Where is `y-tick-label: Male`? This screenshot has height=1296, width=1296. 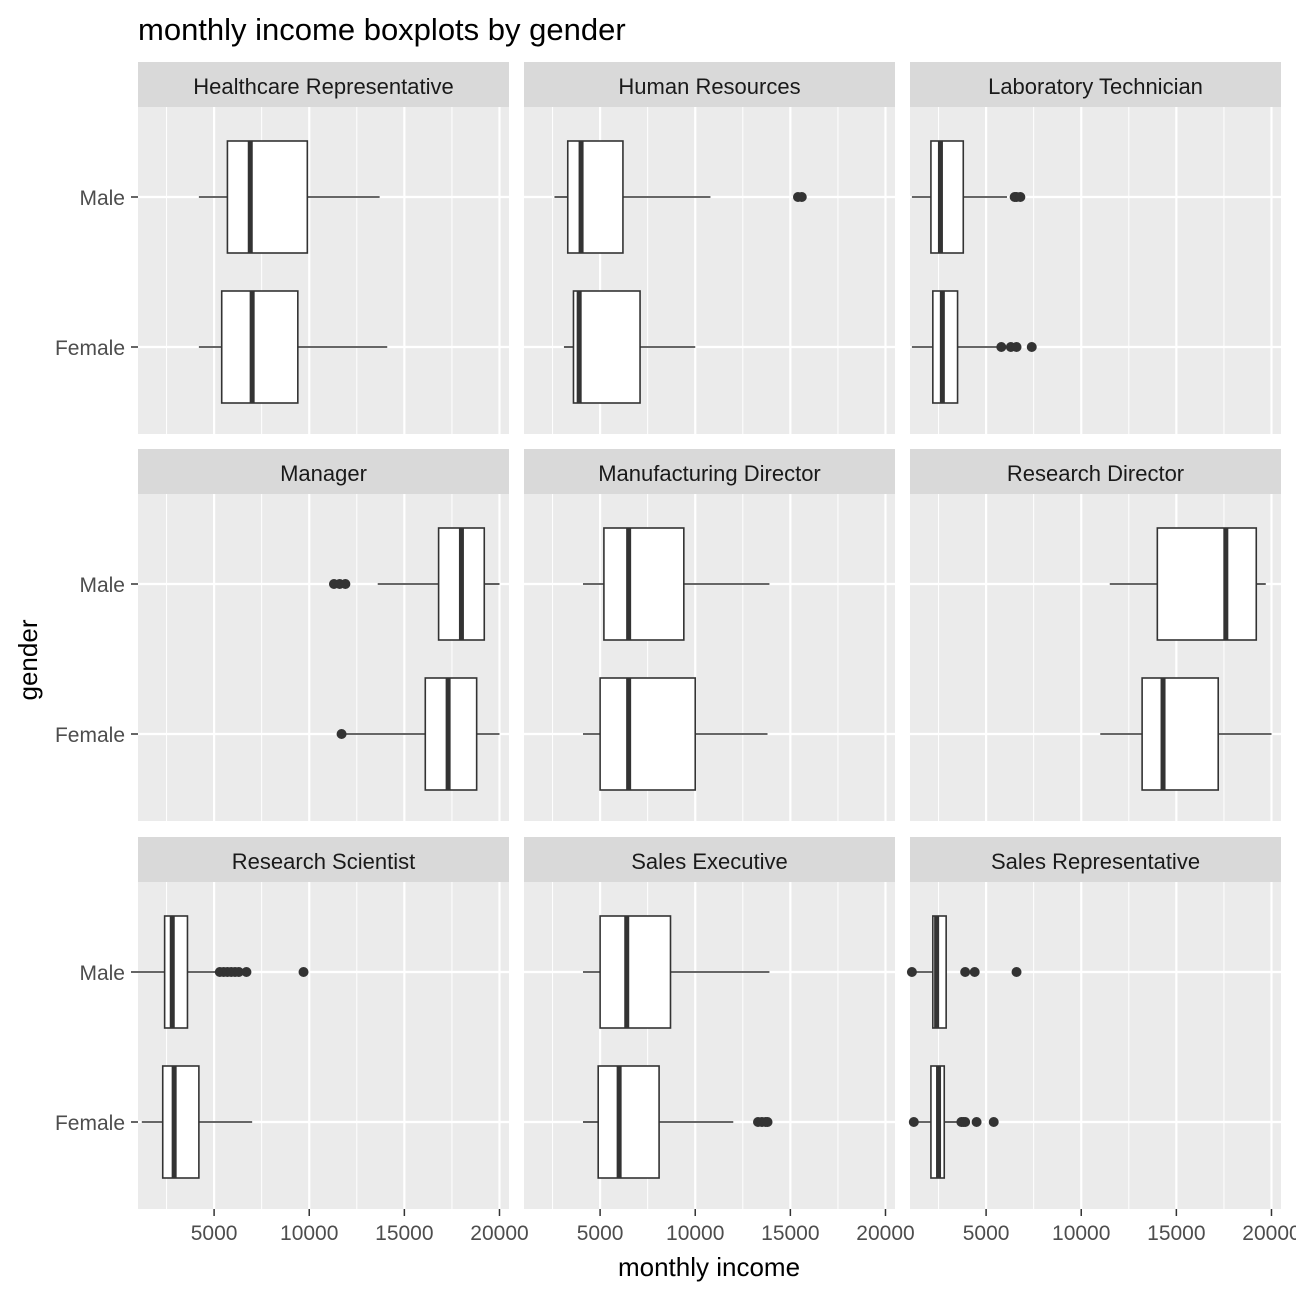
y-tick-label: Male is located at coordinates (102, 198).